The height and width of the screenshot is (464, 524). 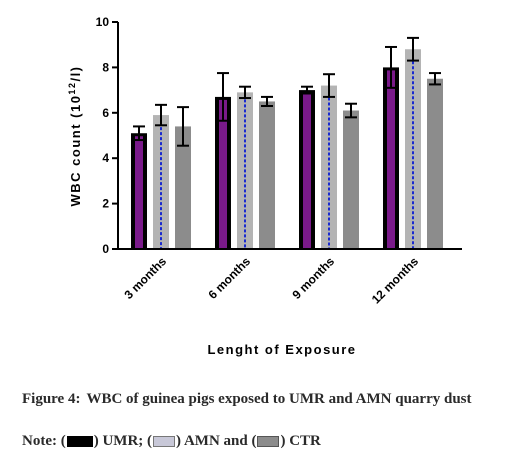 I want to click on y-tick-label: 0, so click(x=105, y=249).